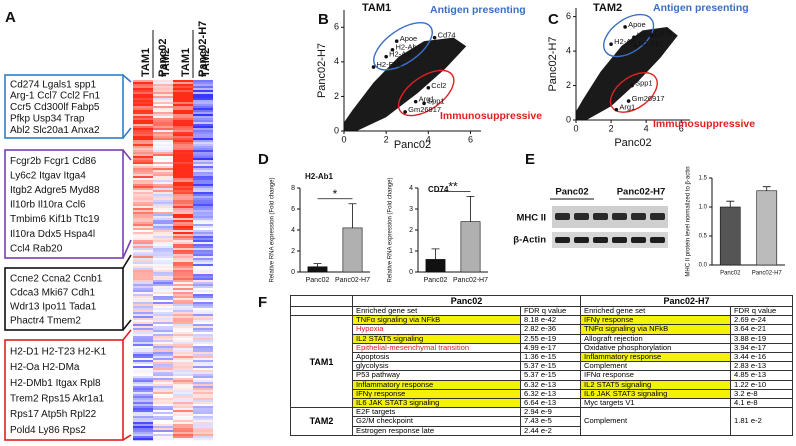 This screenshot has width=796, height=446. I want to click on lane-label: Panc02, so click(571, 192).